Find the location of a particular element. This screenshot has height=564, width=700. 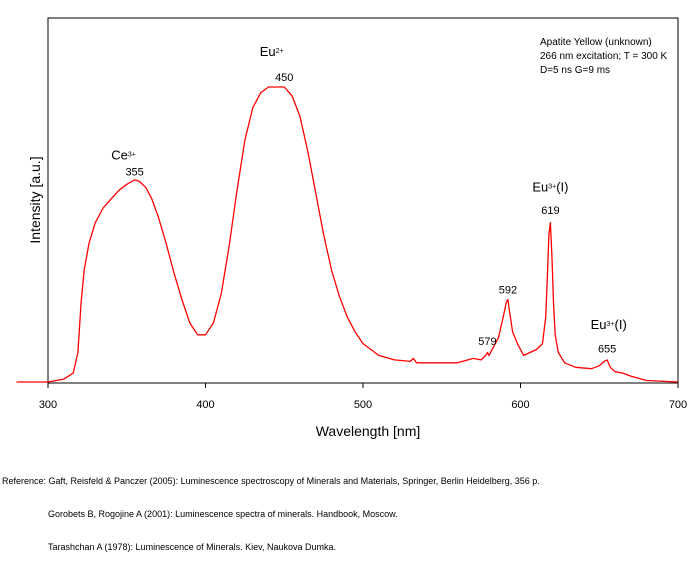

legend-line-1: Apatite Yellow (unknown) is located at coordinates (596, 42).